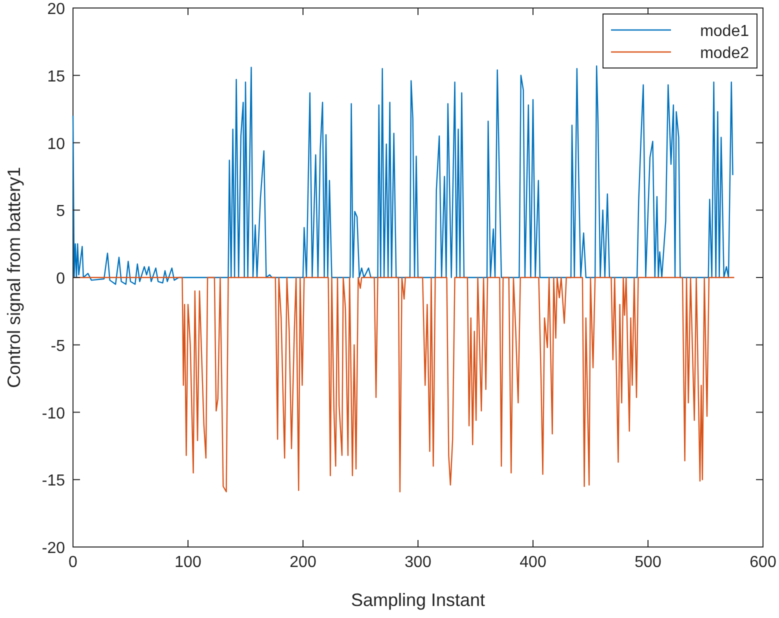 This screenshot has width=779, height=618. What do you see at coordinates (54, 481) in the screenshot?
I see `y-tick-label: -15` at bounding box center [54, 481].